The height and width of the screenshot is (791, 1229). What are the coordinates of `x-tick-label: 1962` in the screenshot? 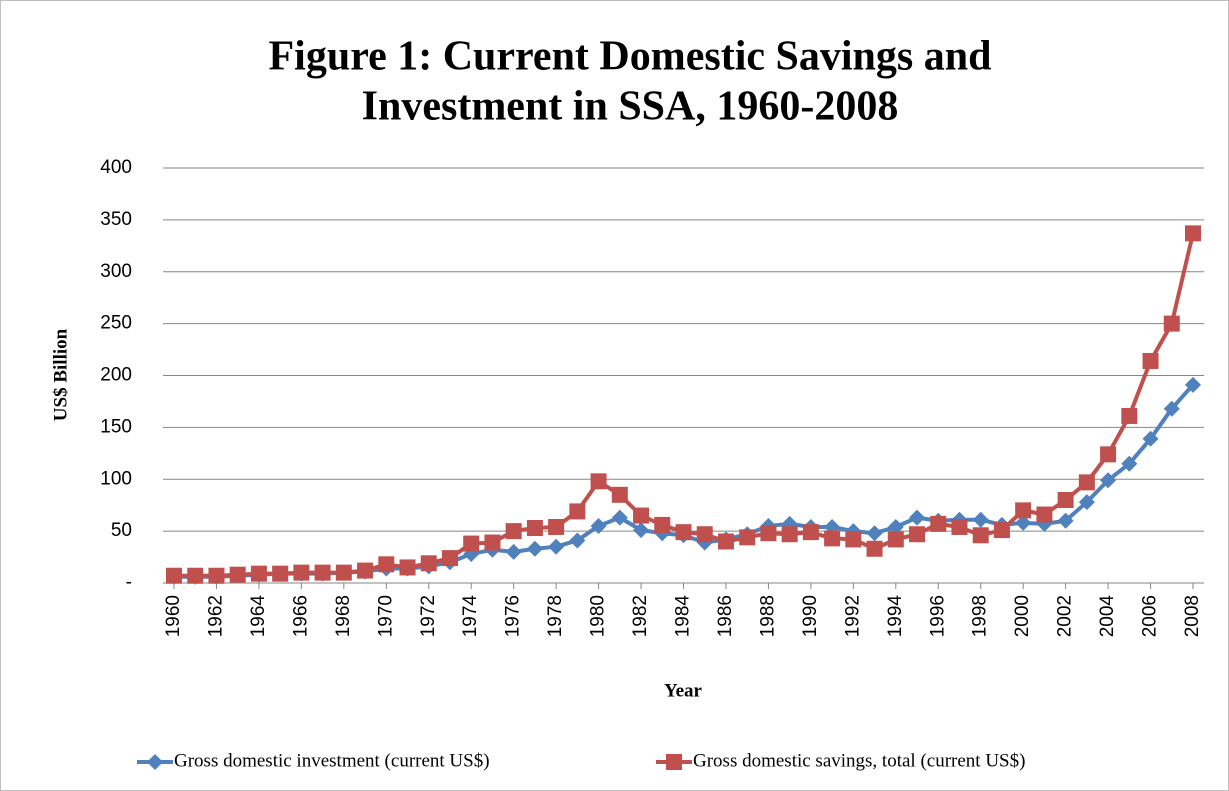 It's located at (215, 616).